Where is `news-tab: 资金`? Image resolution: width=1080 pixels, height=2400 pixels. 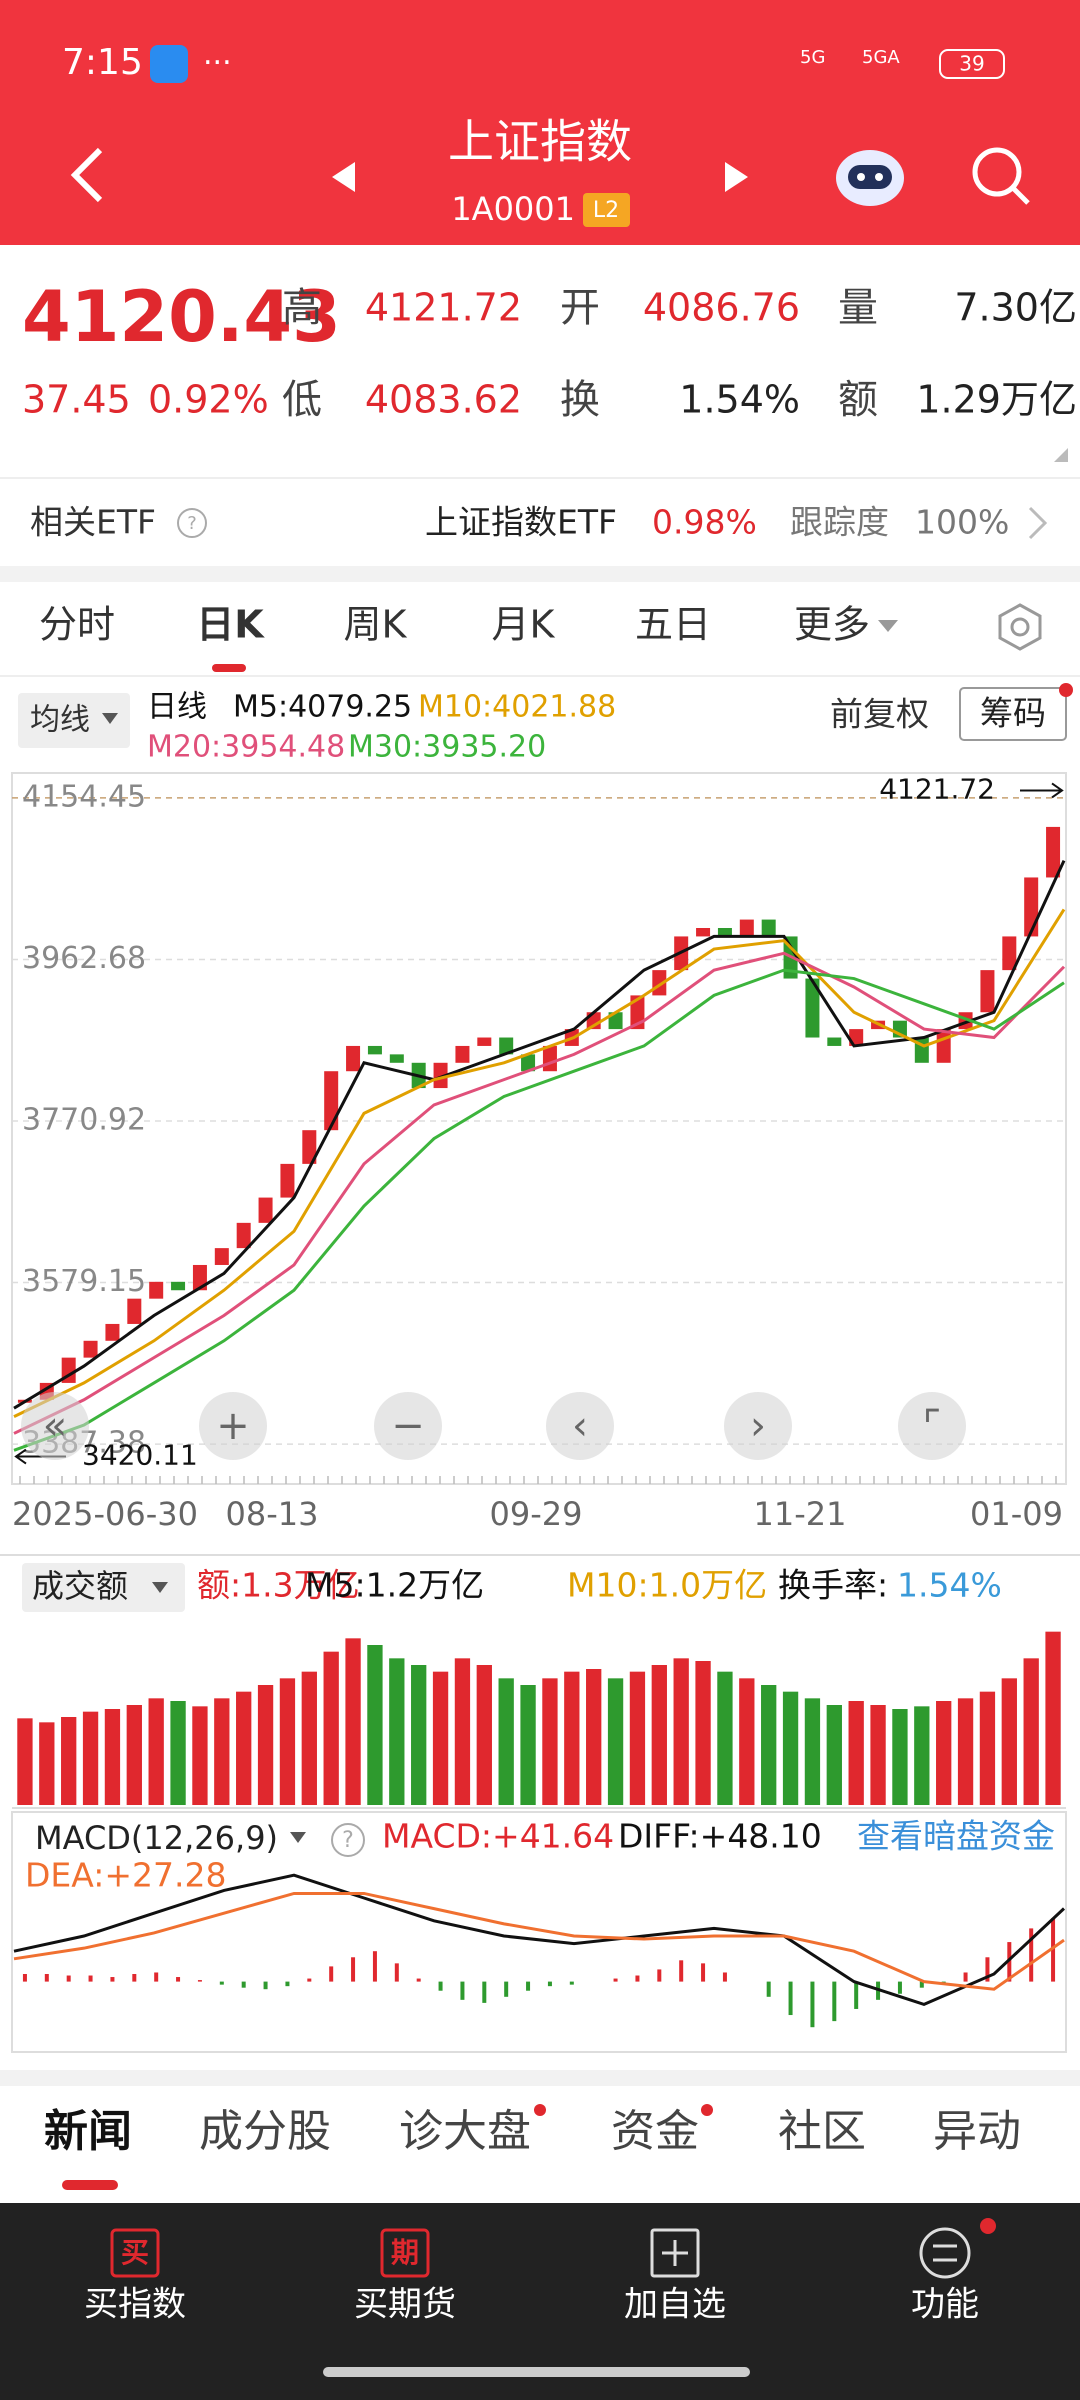 news-tab: 资金 is located at coordinates (655, 2131).